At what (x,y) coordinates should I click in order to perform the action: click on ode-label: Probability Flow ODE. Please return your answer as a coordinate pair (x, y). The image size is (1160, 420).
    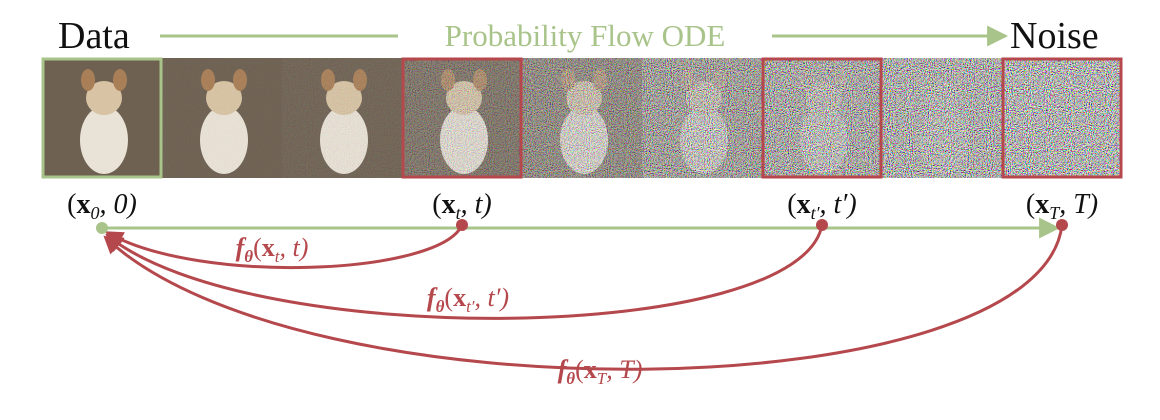
    Looking at the image, I should click on (585, 35).